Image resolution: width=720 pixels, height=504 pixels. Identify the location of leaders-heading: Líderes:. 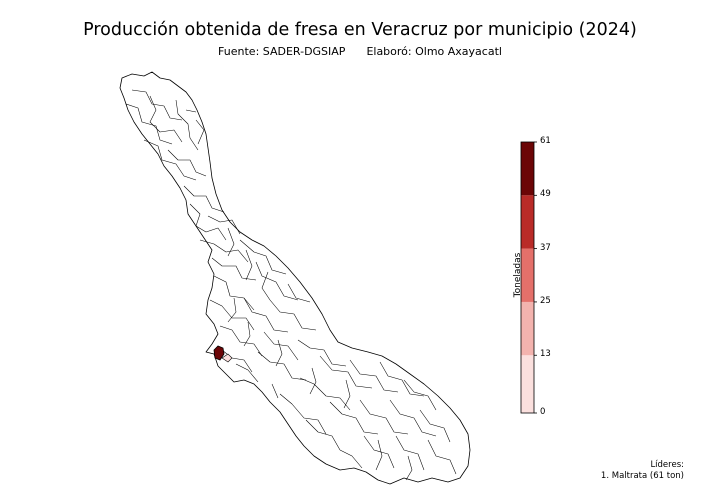
(667, 465).